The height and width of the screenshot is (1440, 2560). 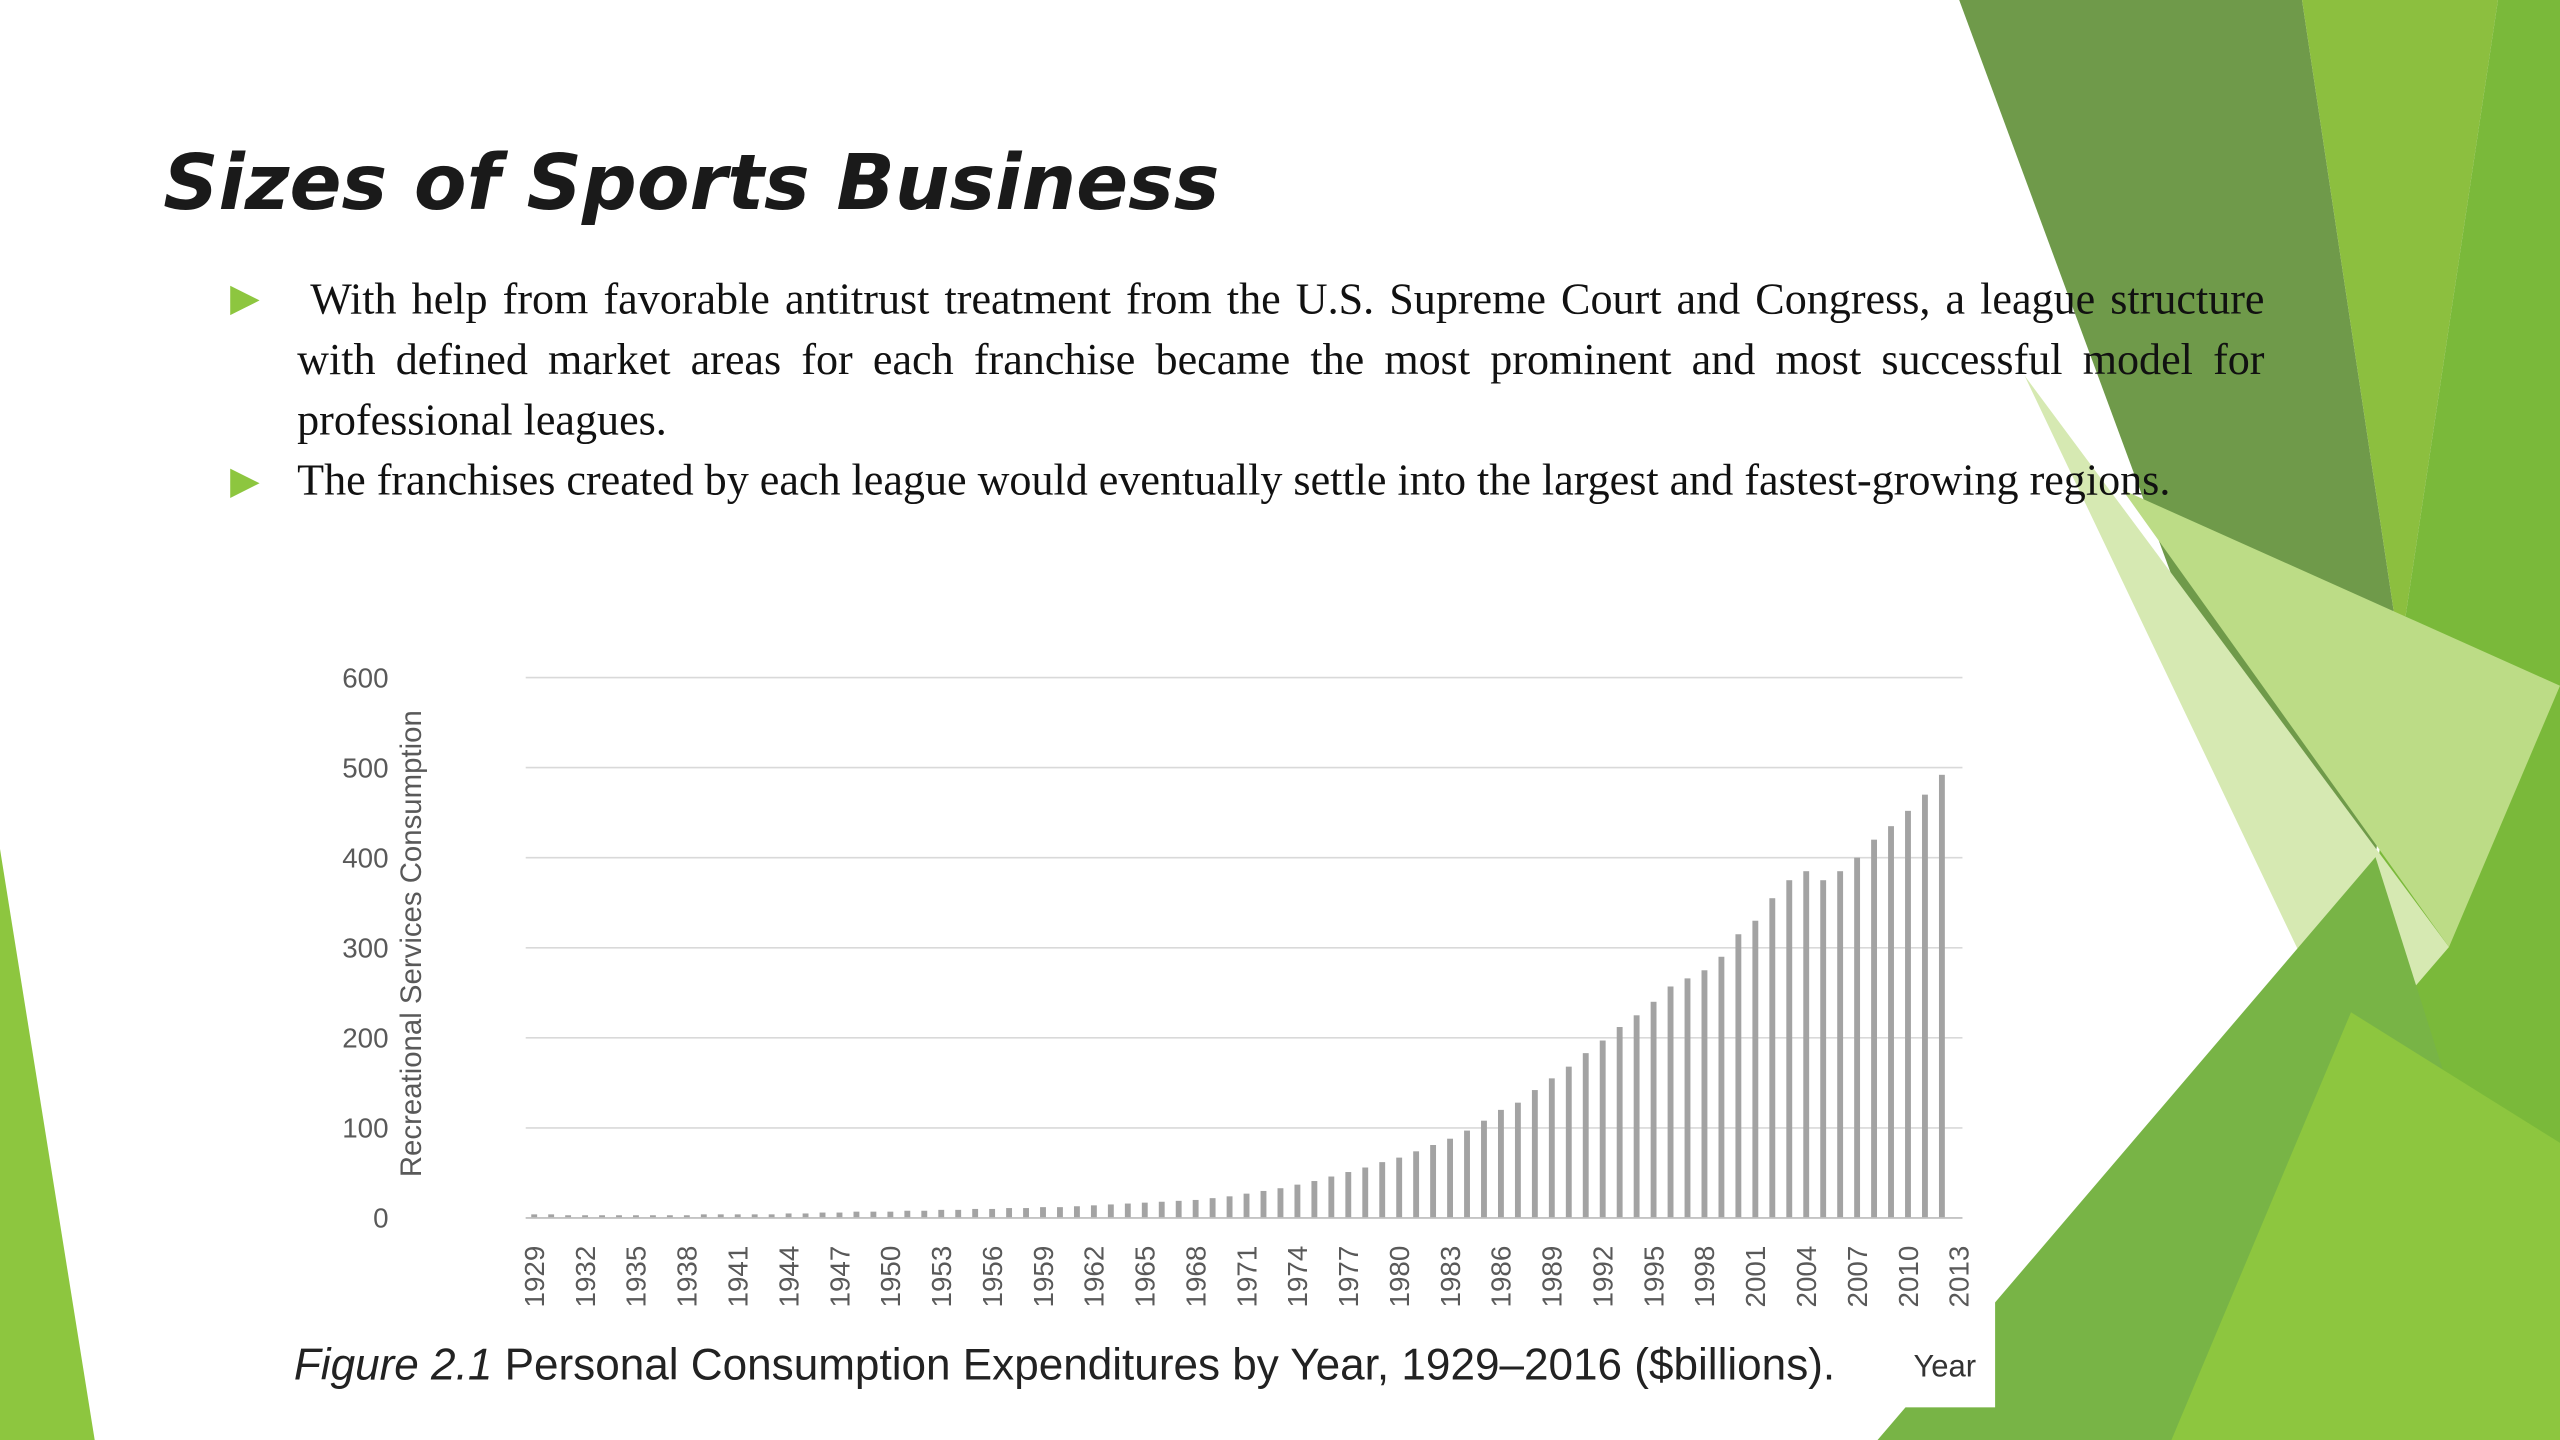 I want to click on x-tick-label: 1953, so click(x=941, y=1277).